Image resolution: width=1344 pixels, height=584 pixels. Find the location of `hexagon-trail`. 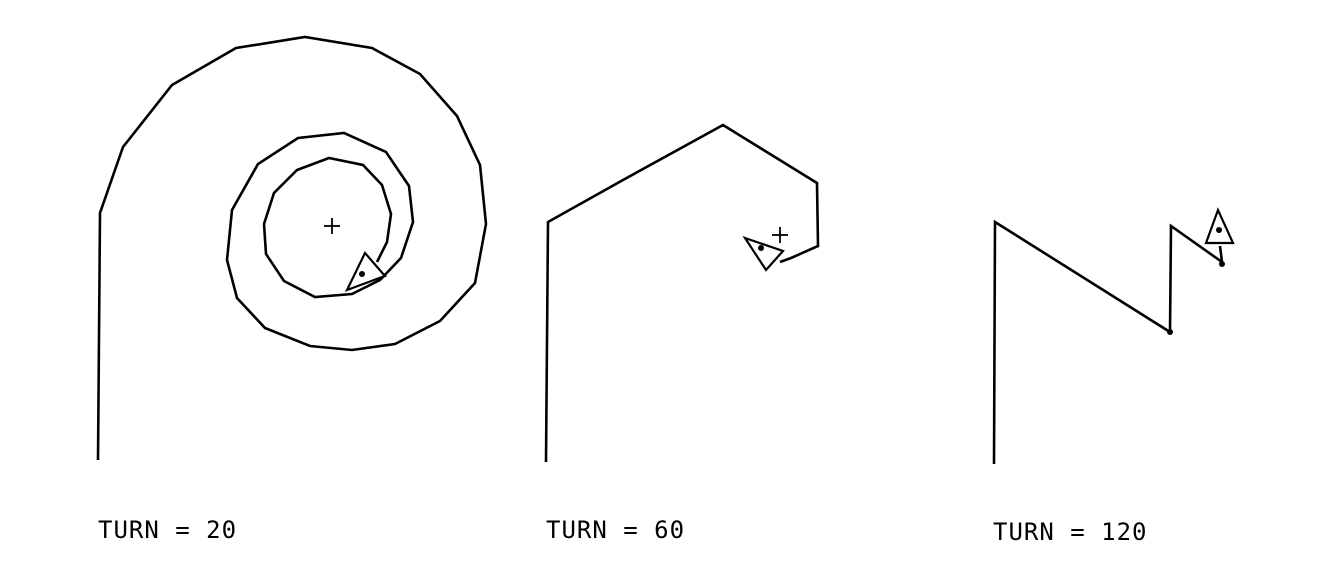

hexagon-trail is located at coordinates (682, 293).